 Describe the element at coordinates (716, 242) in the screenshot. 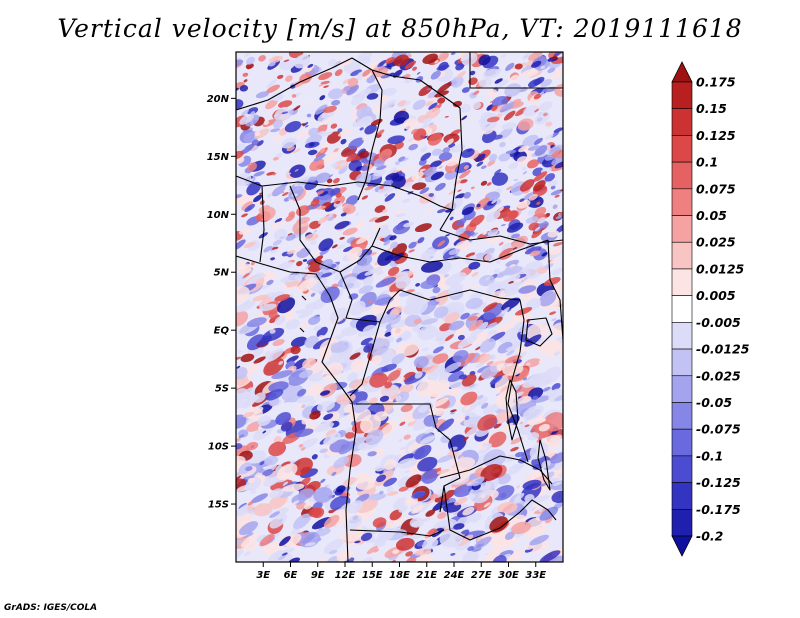

I see `colorbar-label: 0.025` at that location.